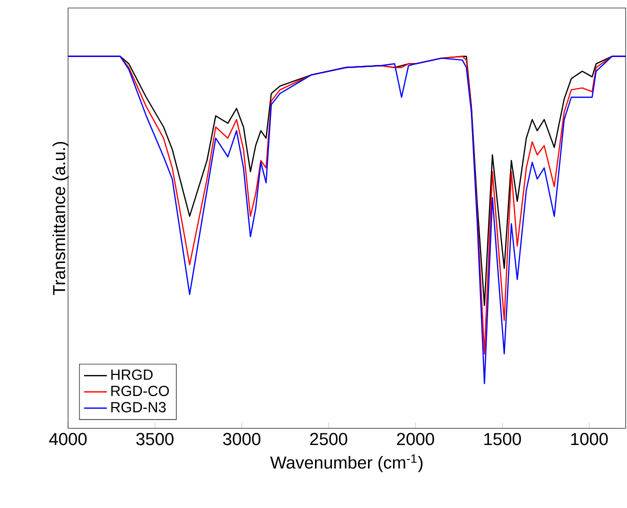 This screenshot has width=627, height=508. What do you see at coordinates (138, 407) in the screenshot?
I see `legend-label: RGD-N3` at bounding box center [138, 407].